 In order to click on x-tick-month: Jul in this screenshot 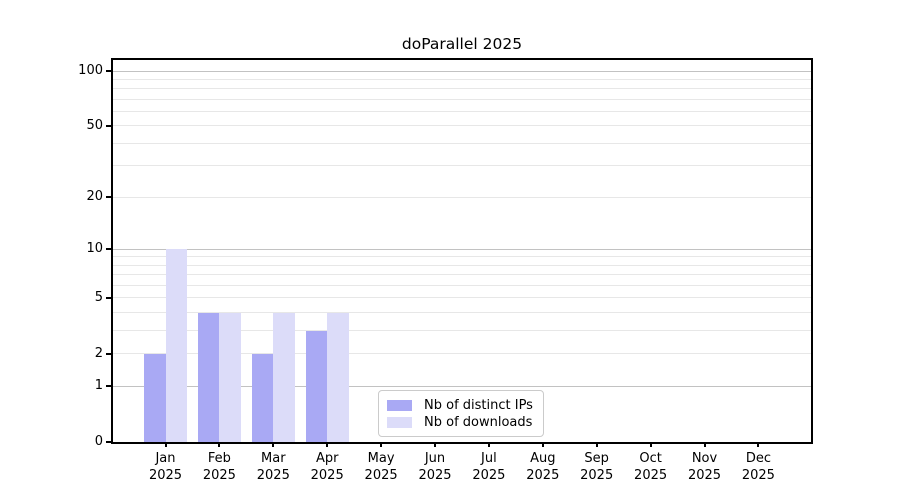, I will do `click(489, 458)`.